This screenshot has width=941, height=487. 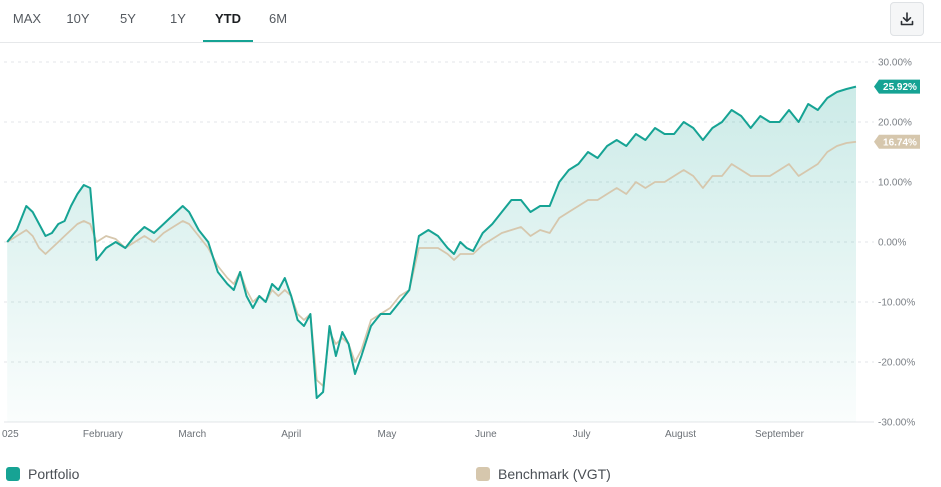 I want to click on legend-portfolio: Portfolio, so click(x=81, y=475).